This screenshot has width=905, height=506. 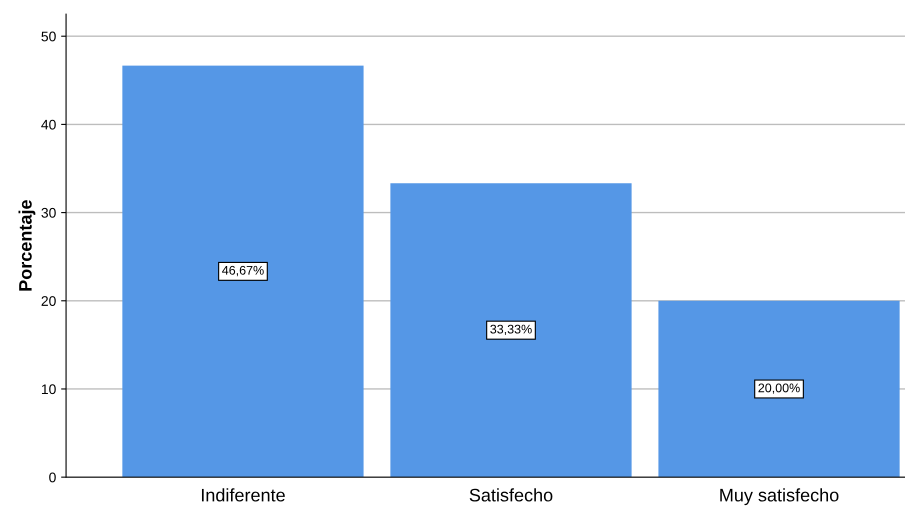 I want to click on y-tick-label: 20, so click(x=49, y=301).